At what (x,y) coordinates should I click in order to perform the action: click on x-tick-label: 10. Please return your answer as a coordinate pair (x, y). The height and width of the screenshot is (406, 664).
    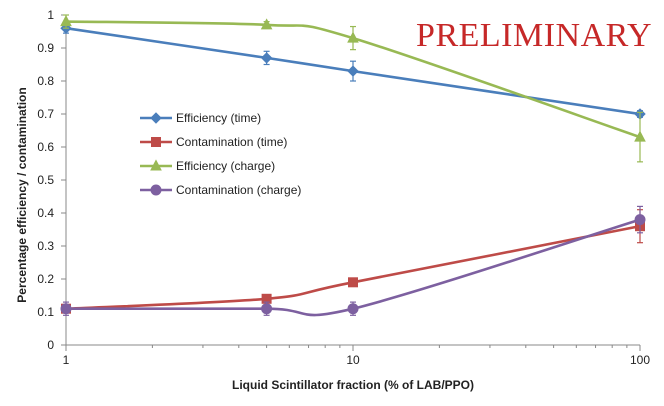
    Looking at the image, I should click on (353, 360).